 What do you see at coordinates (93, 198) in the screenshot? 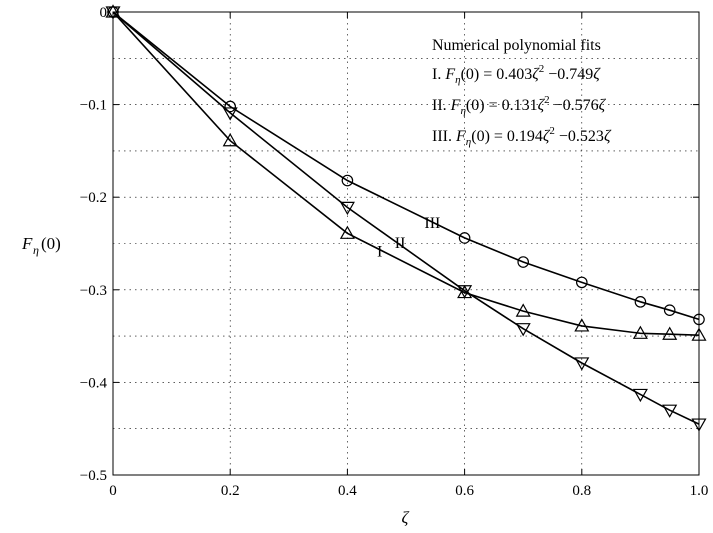
I see `y-tick-label: −0.2` at bounding box center [93, 198].